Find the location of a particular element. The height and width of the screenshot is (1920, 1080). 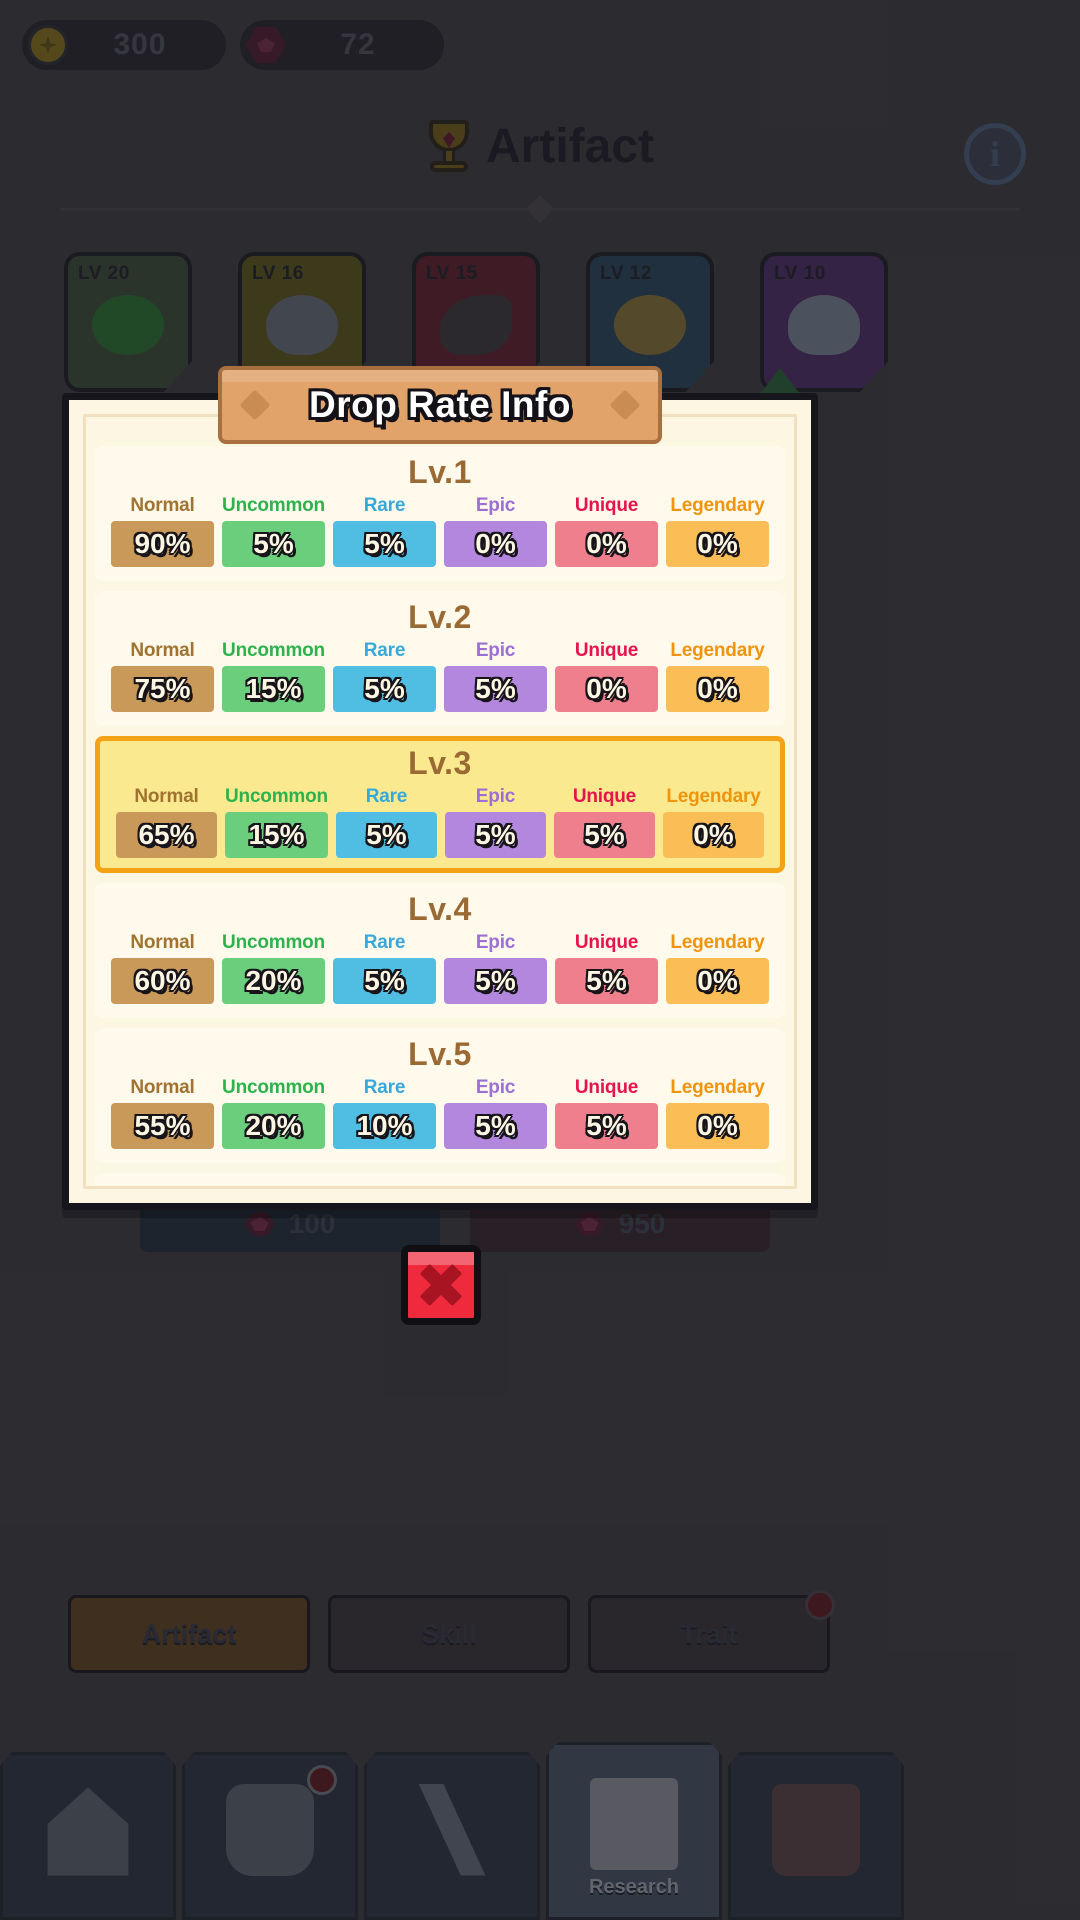

nav-item-weapons is located at coordinates (452, 1836).